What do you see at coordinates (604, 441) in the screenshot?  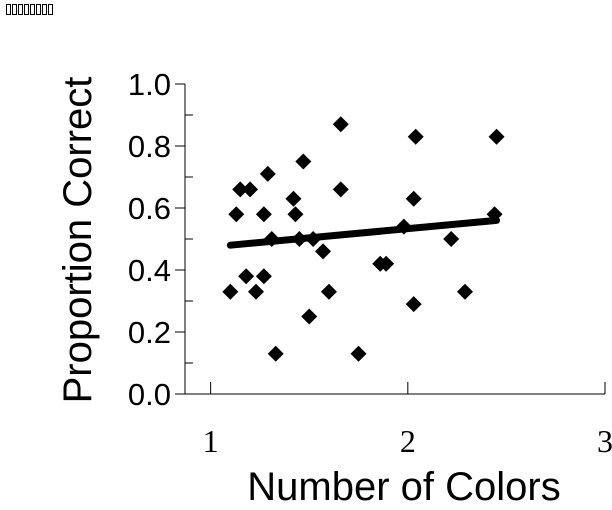 I see `x-tick-label: 3` at bounding box center [604, 441].